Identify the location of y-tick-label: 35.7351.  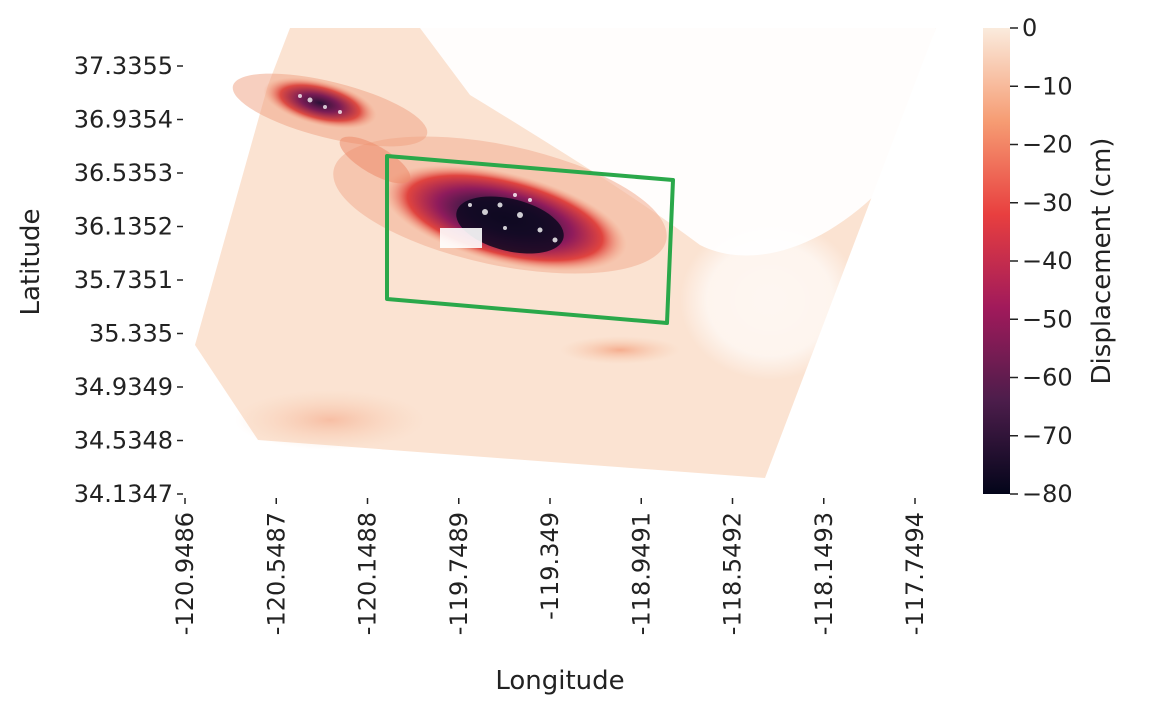
(123, 280).